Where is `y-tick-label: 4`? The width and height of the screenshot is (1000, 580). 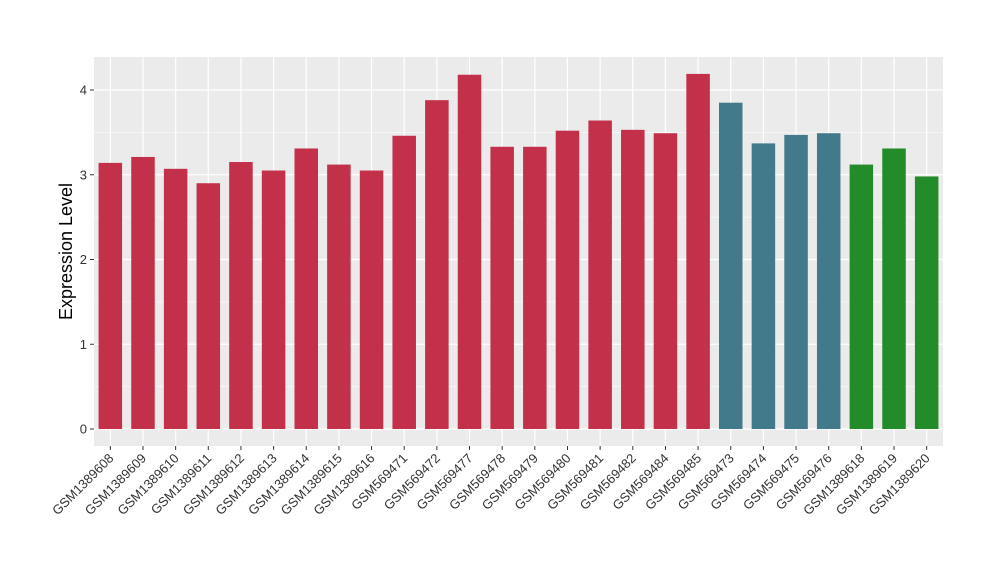 y-tick-label: 4 is located at coordinates (83, 90).